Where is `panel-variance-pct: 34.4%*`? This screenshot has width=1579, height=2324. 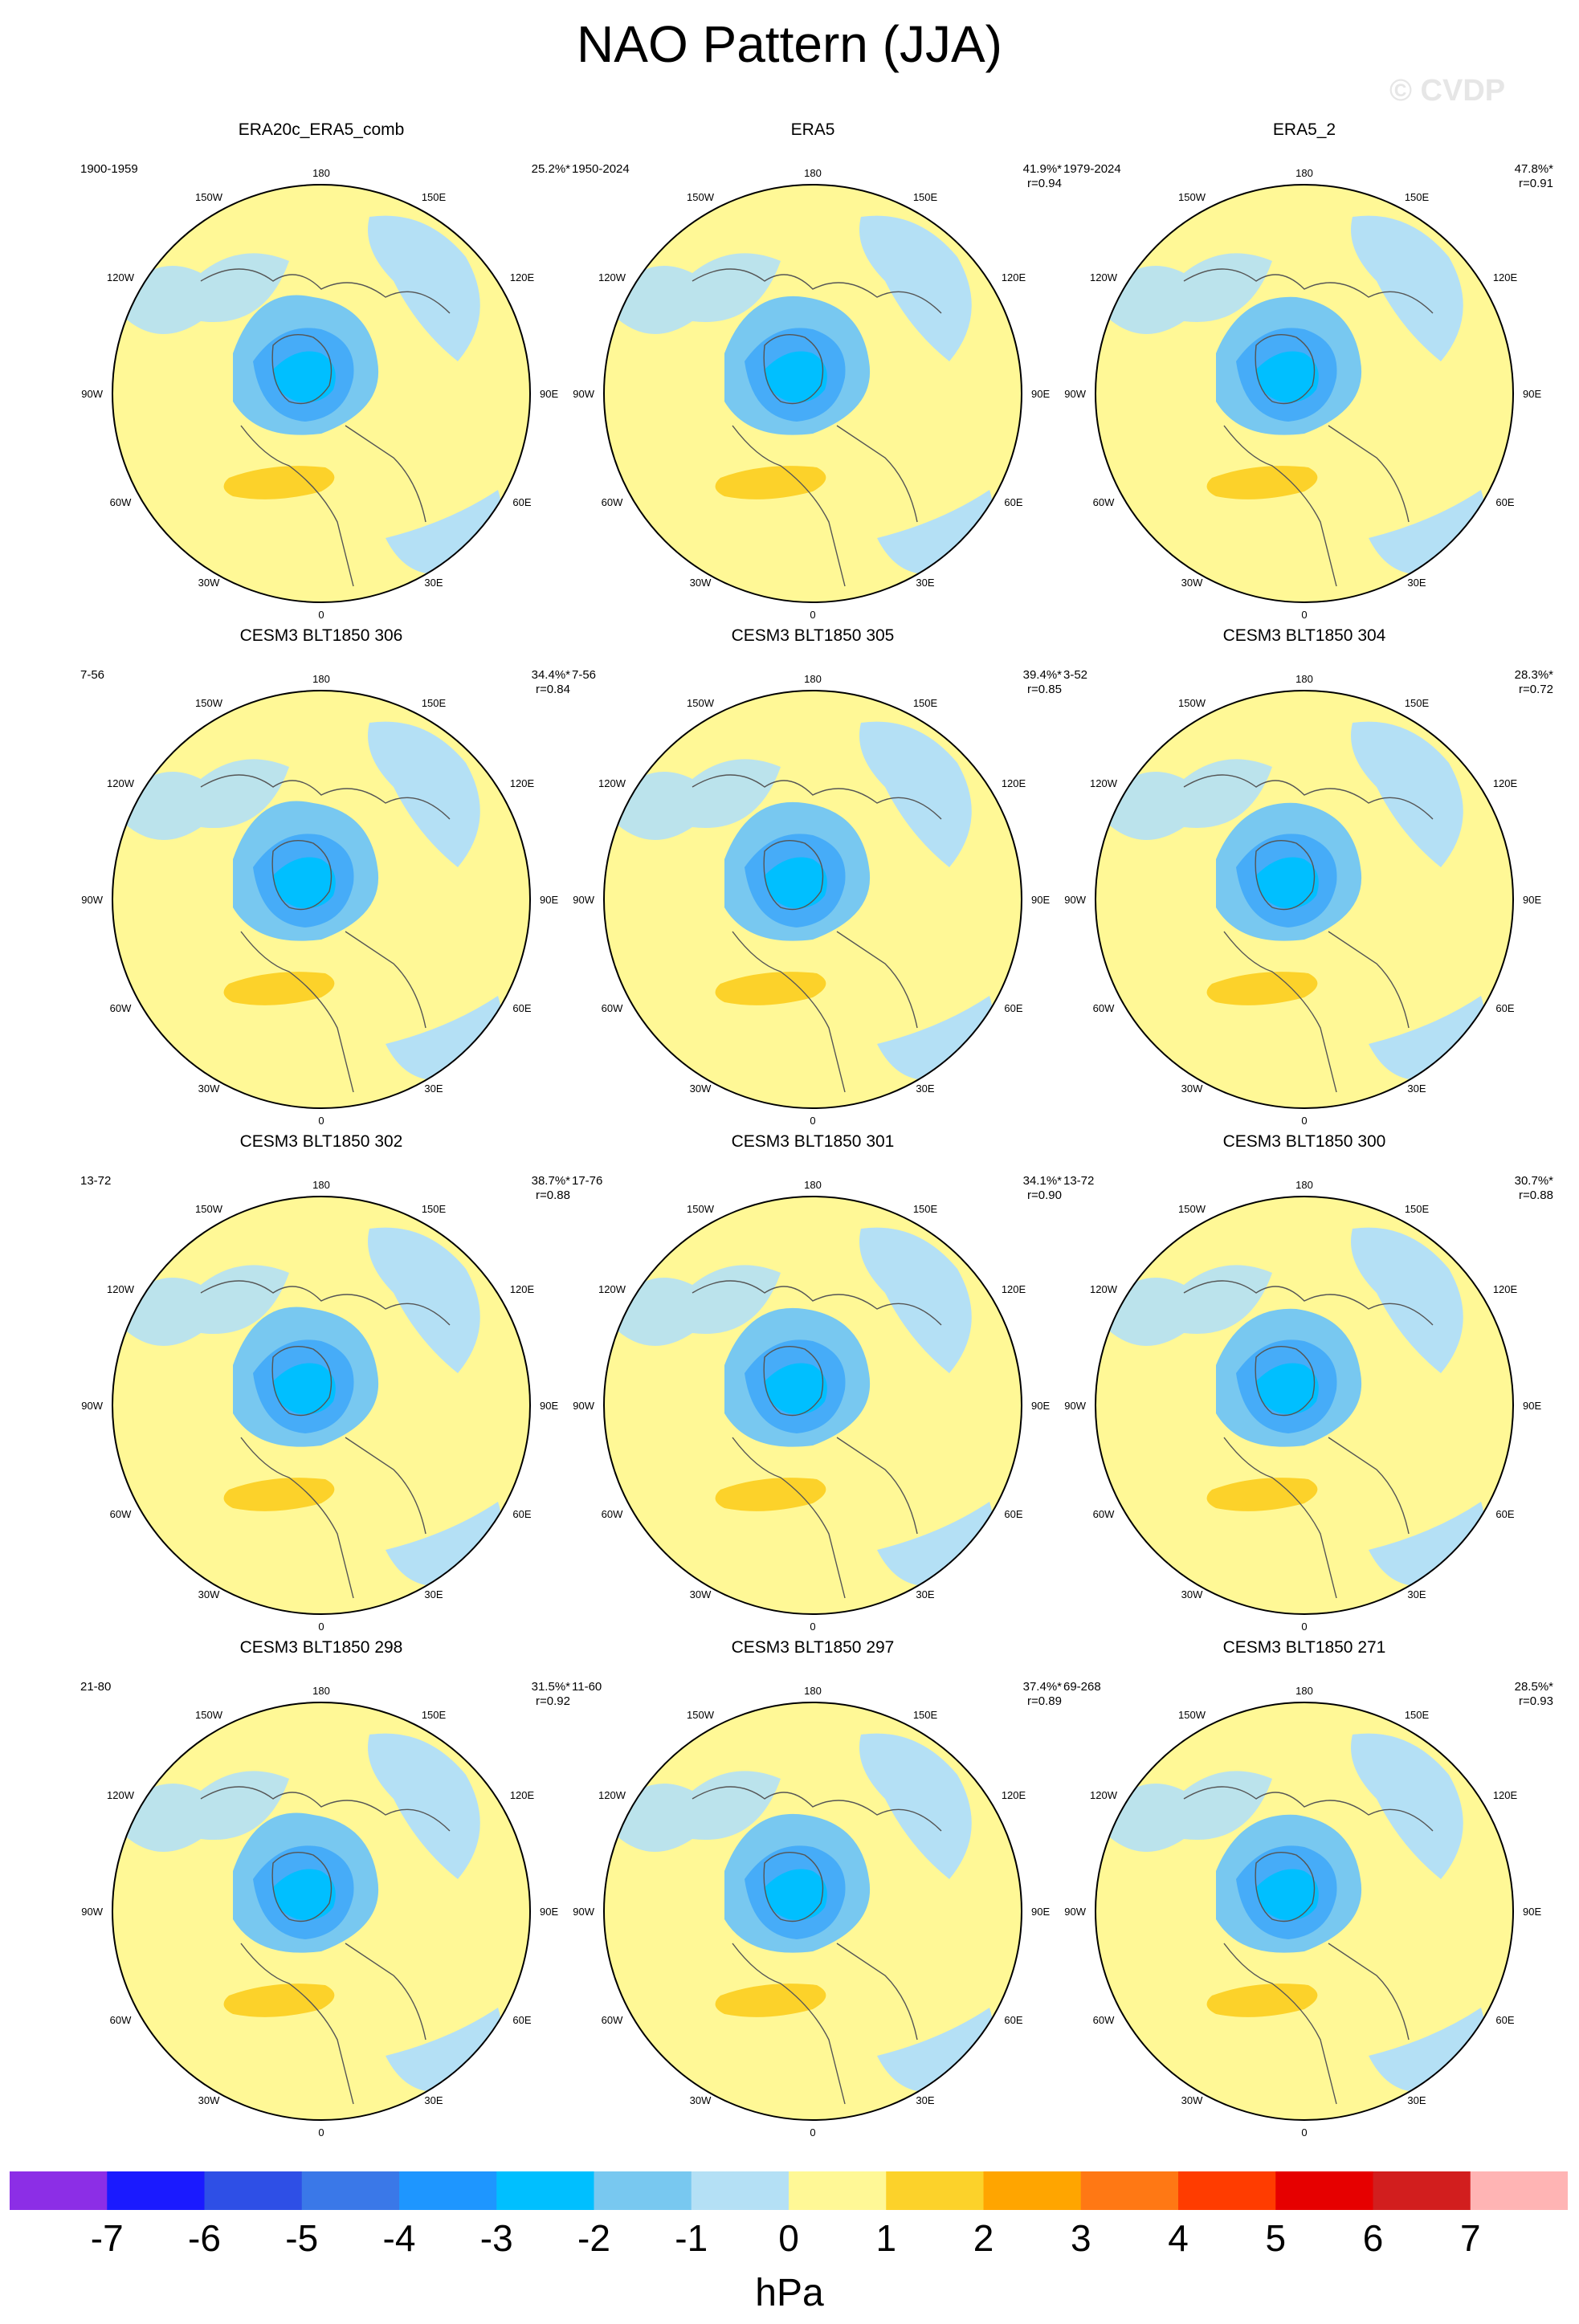
panel-variance-pct: 34.4%* is located at coordinates (550, 675).